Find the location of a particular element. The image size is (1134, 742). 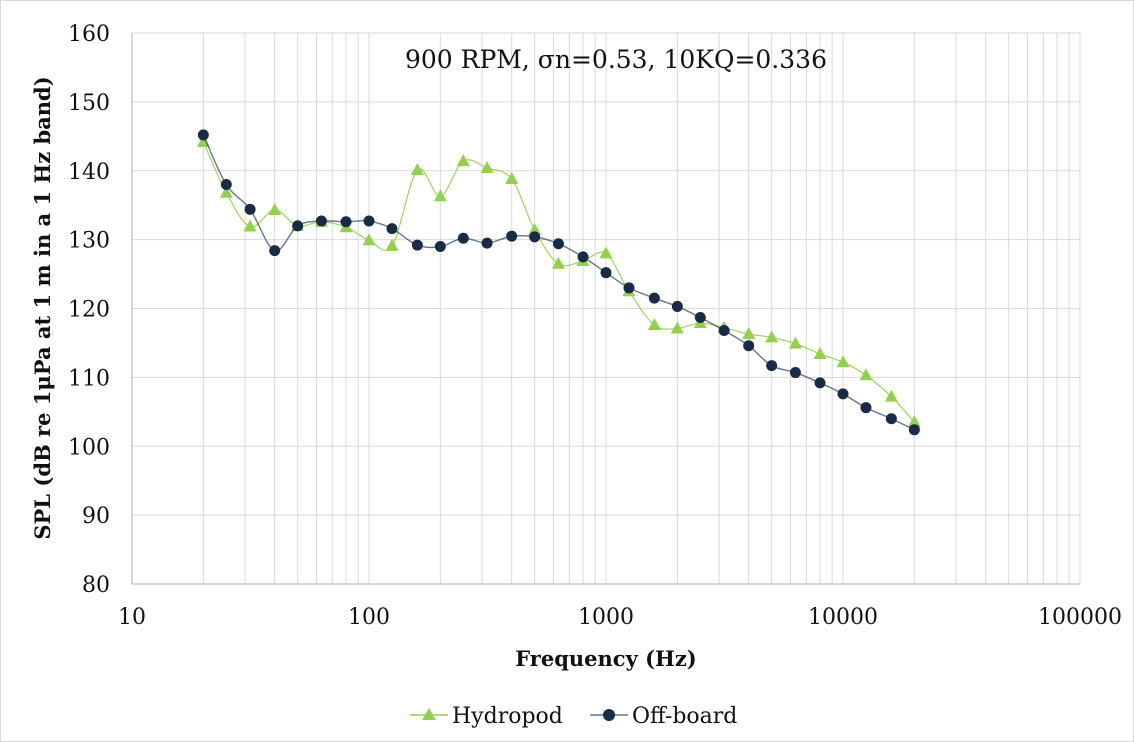

legend-entry-hydropod: Hydropod is located at coordinates (486, 716).